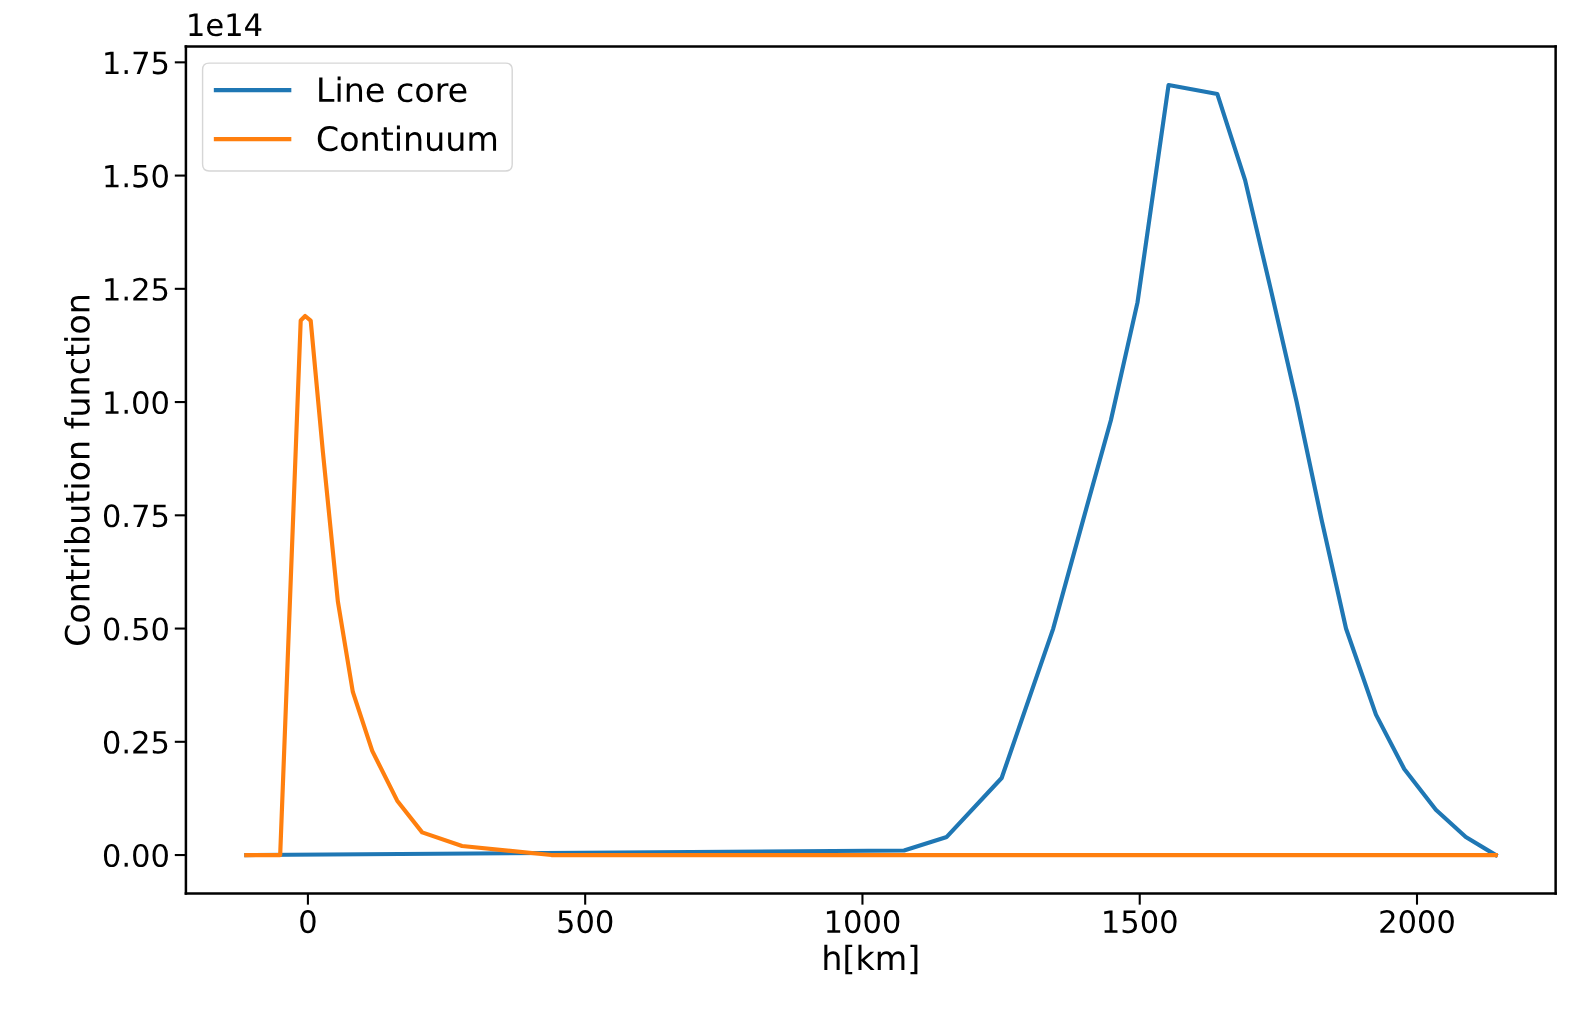 The image size is (1589, 1033). What do you see at coordinates (585, 922) in the screenshot?
I see `x-tick-label: 500` at bounding box center [585, 922].